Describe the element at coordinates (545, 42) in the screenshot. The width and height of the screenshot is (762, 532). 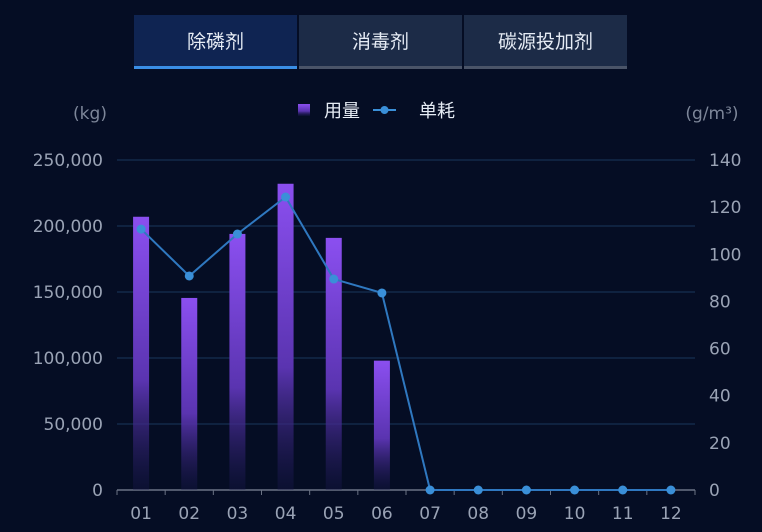
I see `tab-carbon-source: 碳源投加剂` at that location.